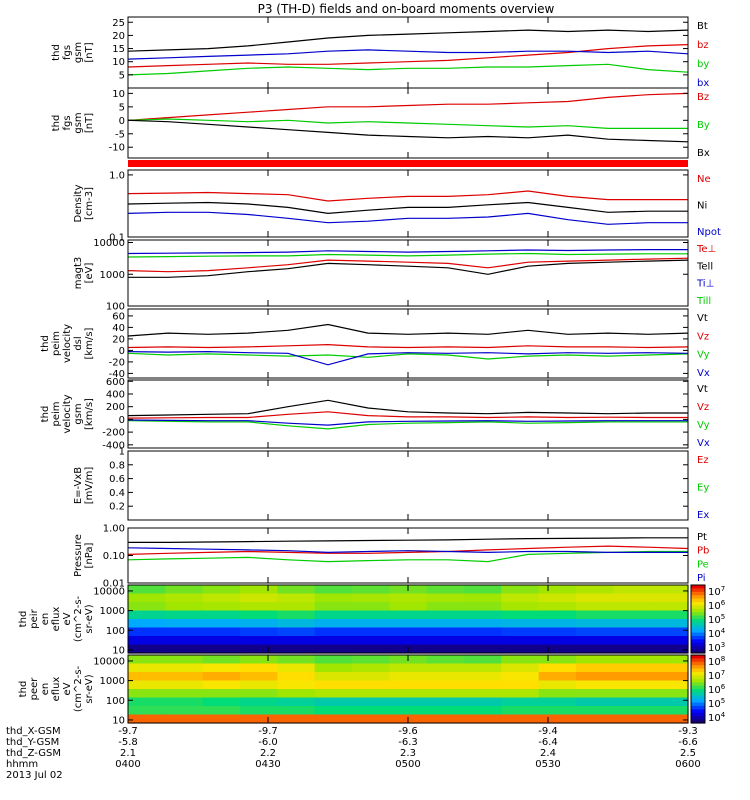  I want to click on y-axis-label: dsl, so click(78, 343).